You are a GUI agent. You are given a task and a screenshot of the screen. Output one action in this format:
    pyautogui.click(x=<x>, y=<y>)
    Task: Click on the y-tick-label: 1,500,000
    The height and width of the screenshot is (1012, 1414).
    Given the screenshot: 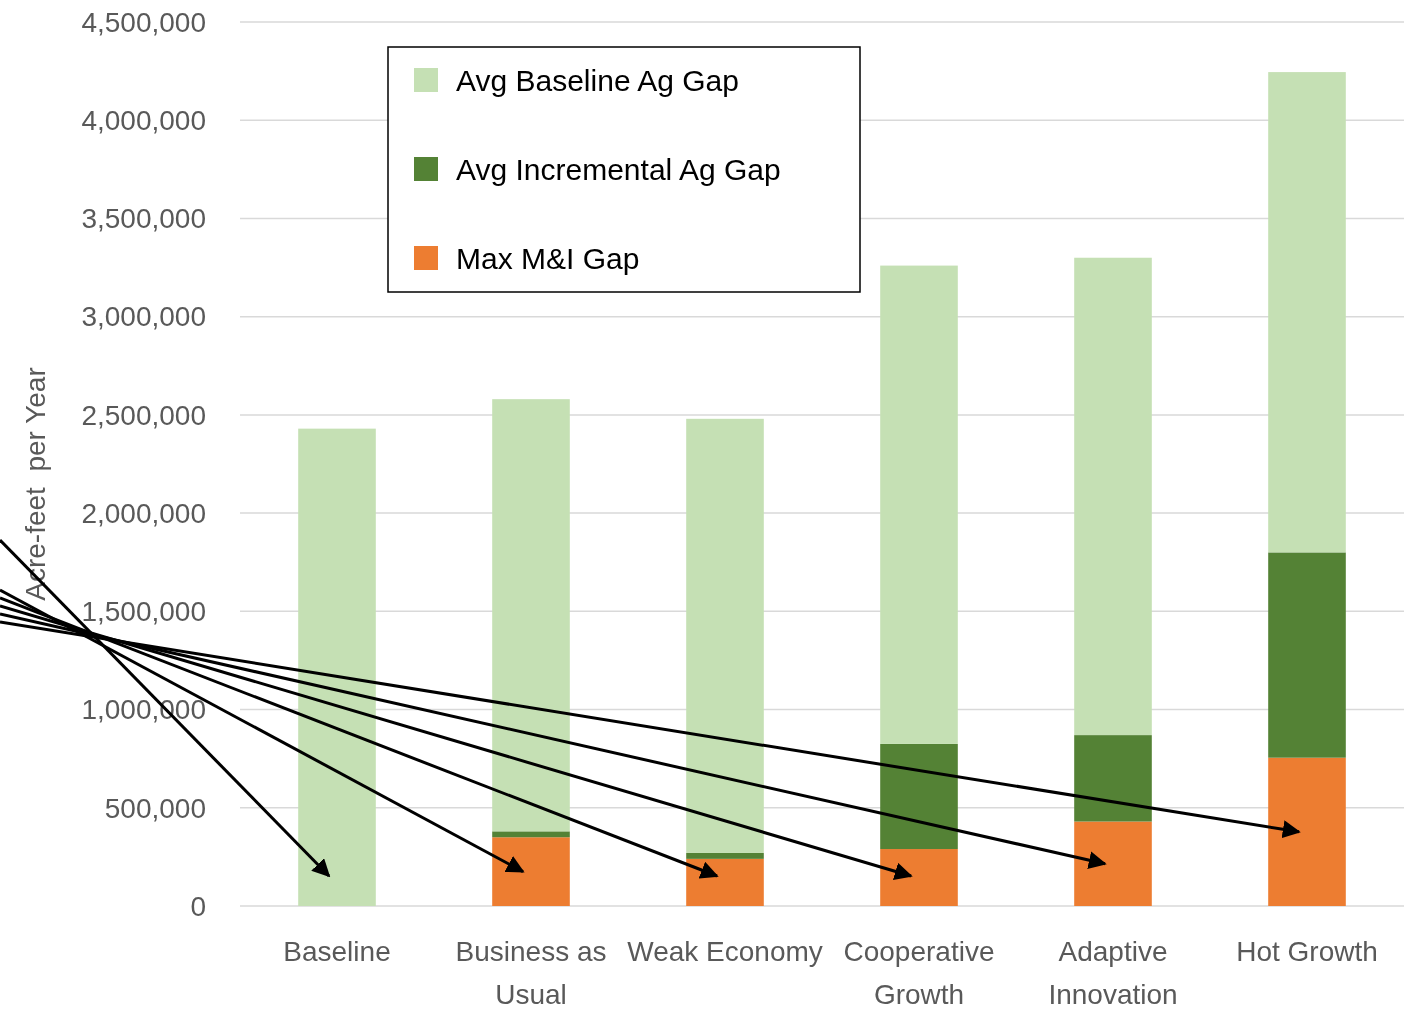 What is the action you would take?
    pyautogui.click(x=143, y=612)
    